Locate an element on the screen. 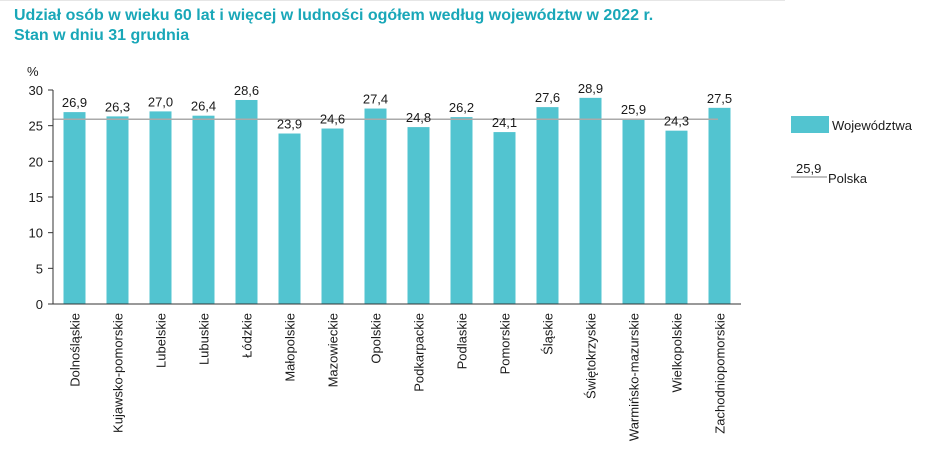  category-label: Łódzkie is located at coordinates (247, 335).